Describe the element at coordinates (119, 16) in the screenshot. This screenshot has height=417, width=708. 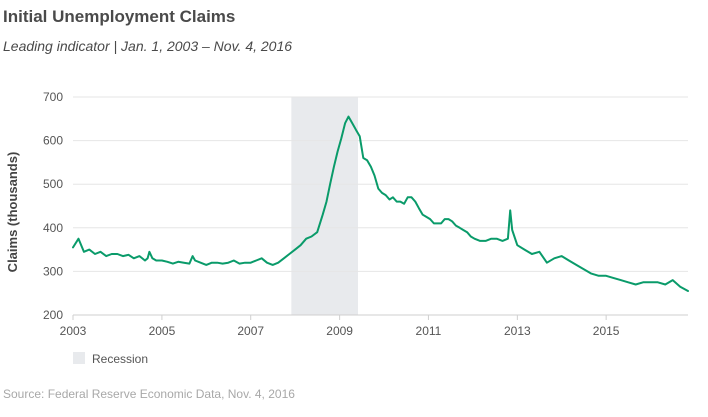
I see `chart-title: Initial Unemployment Claims` at that location.